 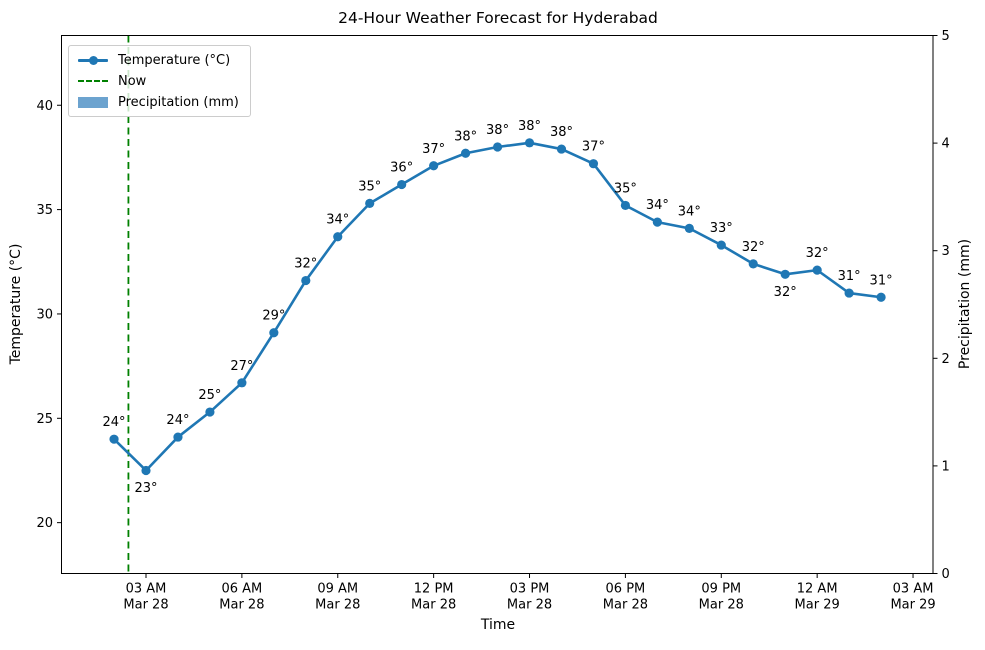 I want to click on temp-point-label: 25°, so click(x=209, y=395).